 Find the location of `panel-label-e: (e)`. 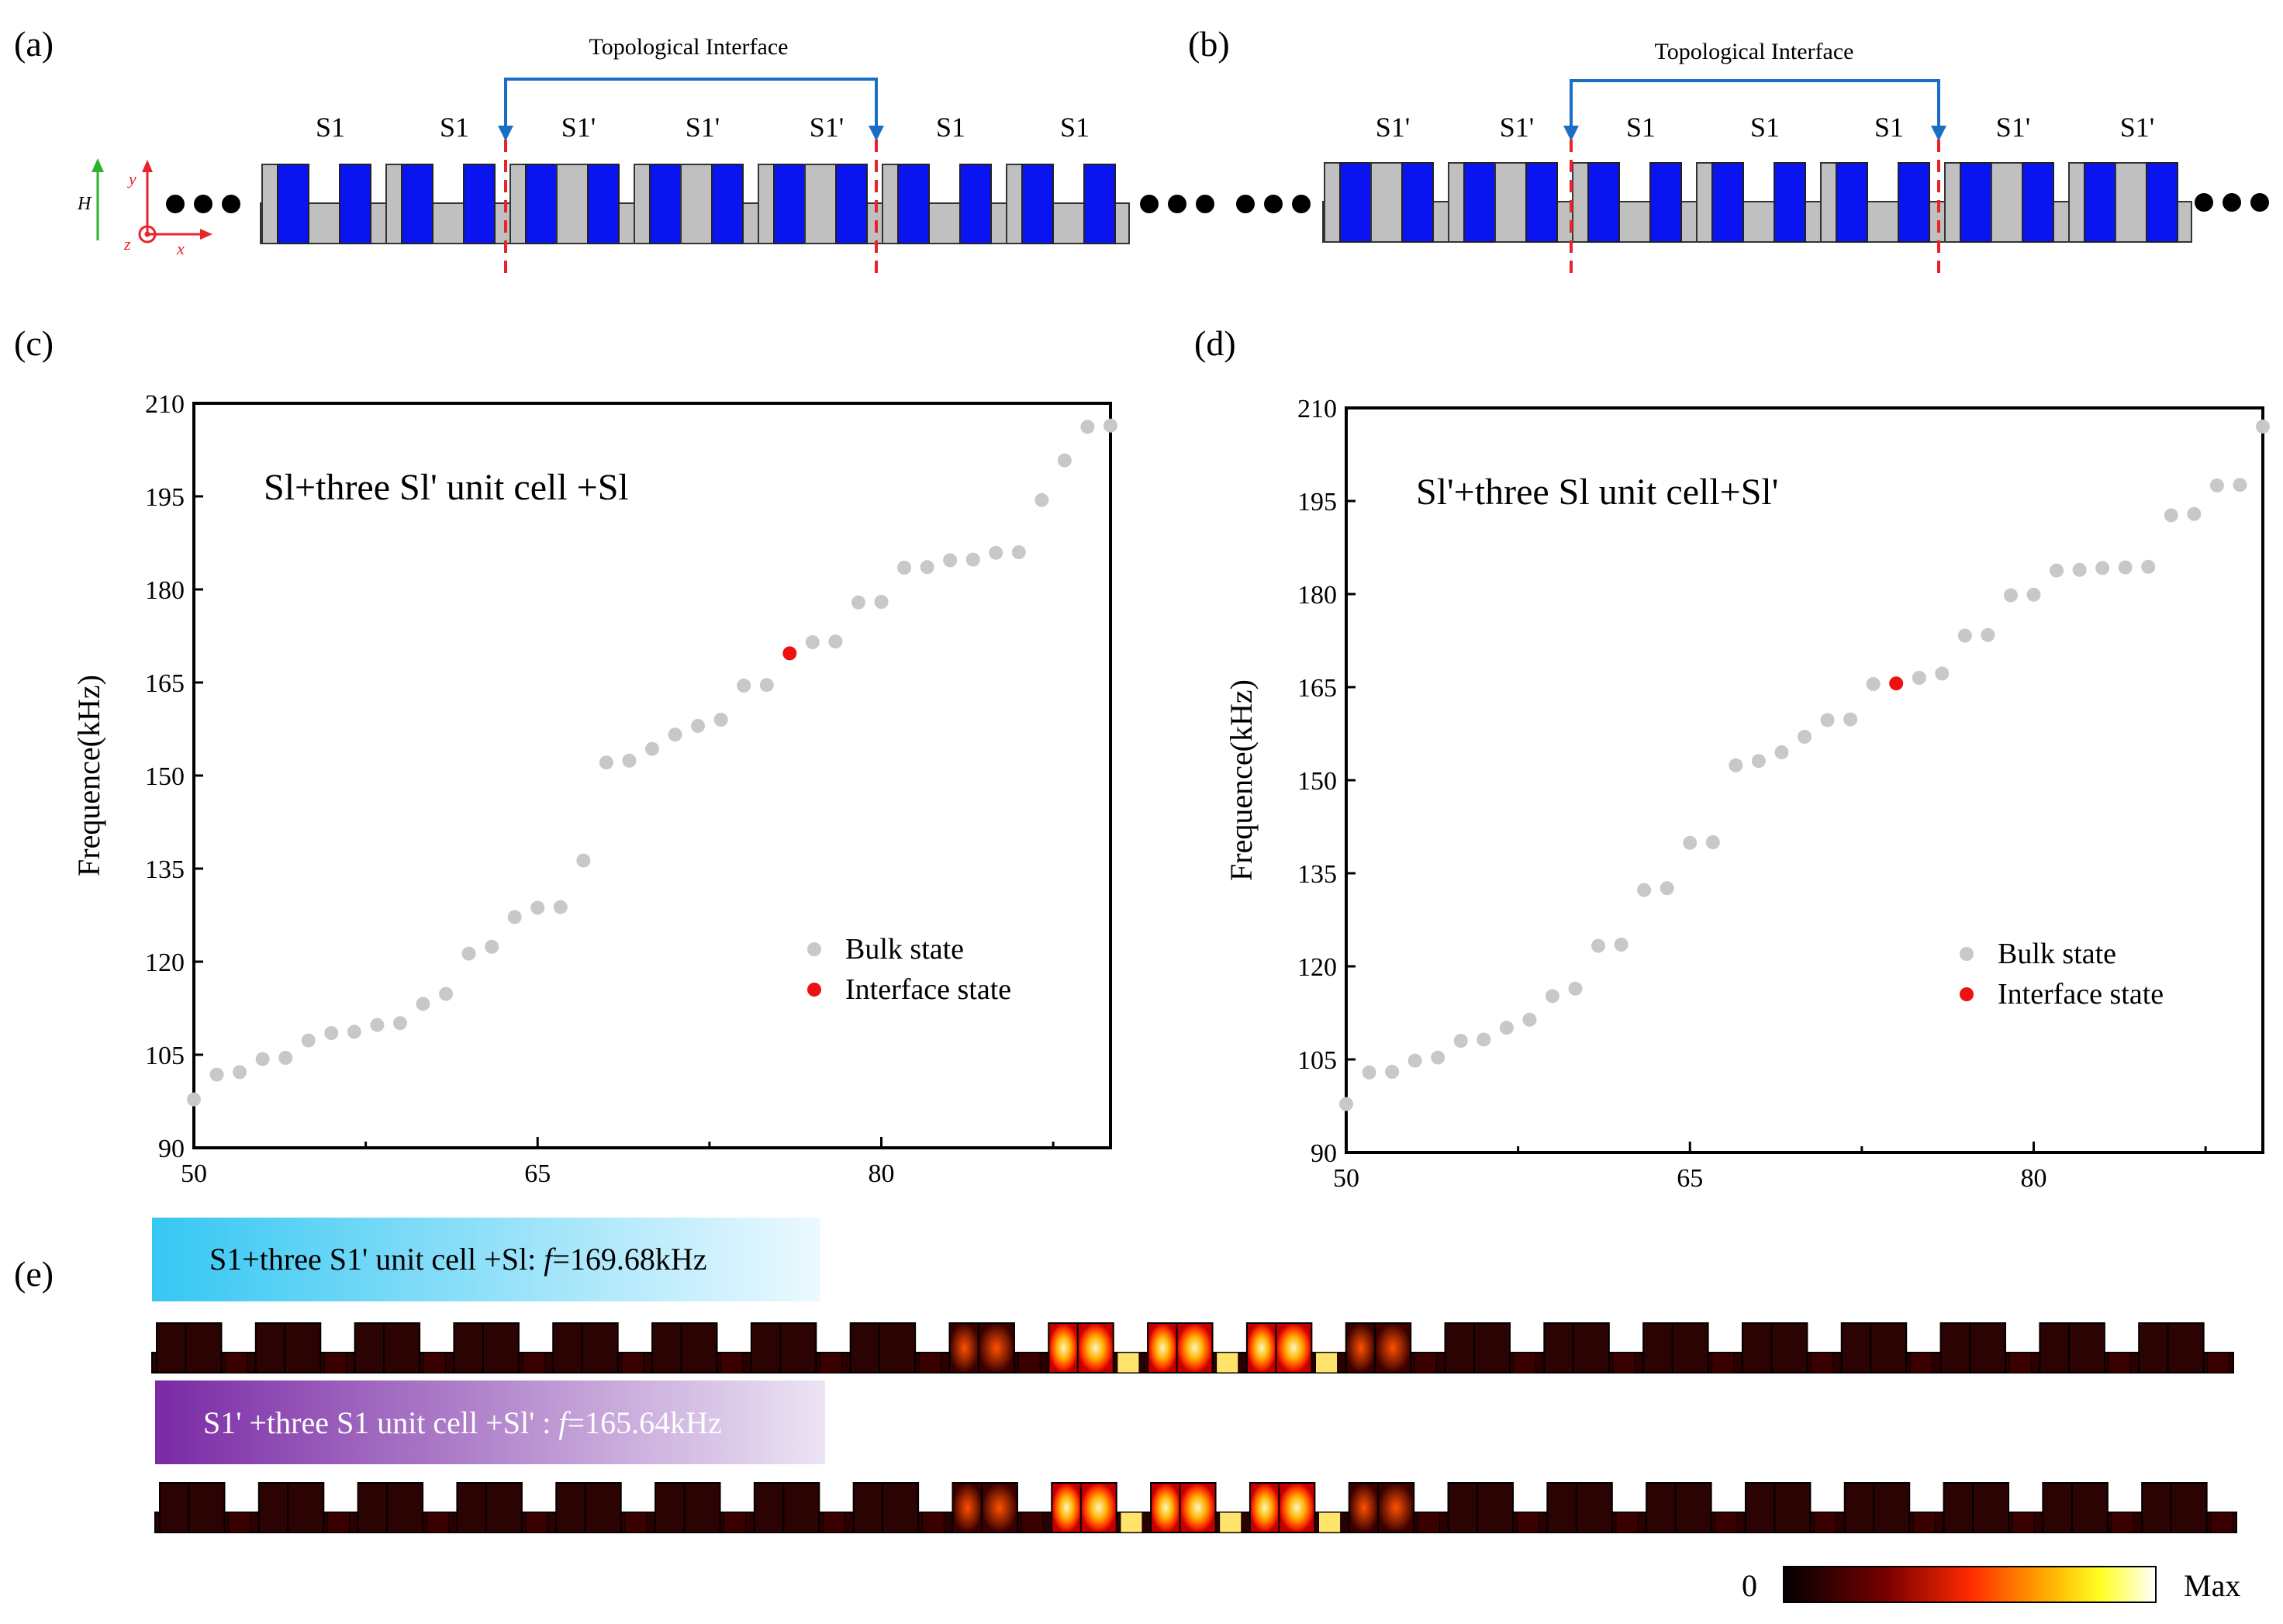

panel-label-e: (e) is located at coordinates (34, 1274).